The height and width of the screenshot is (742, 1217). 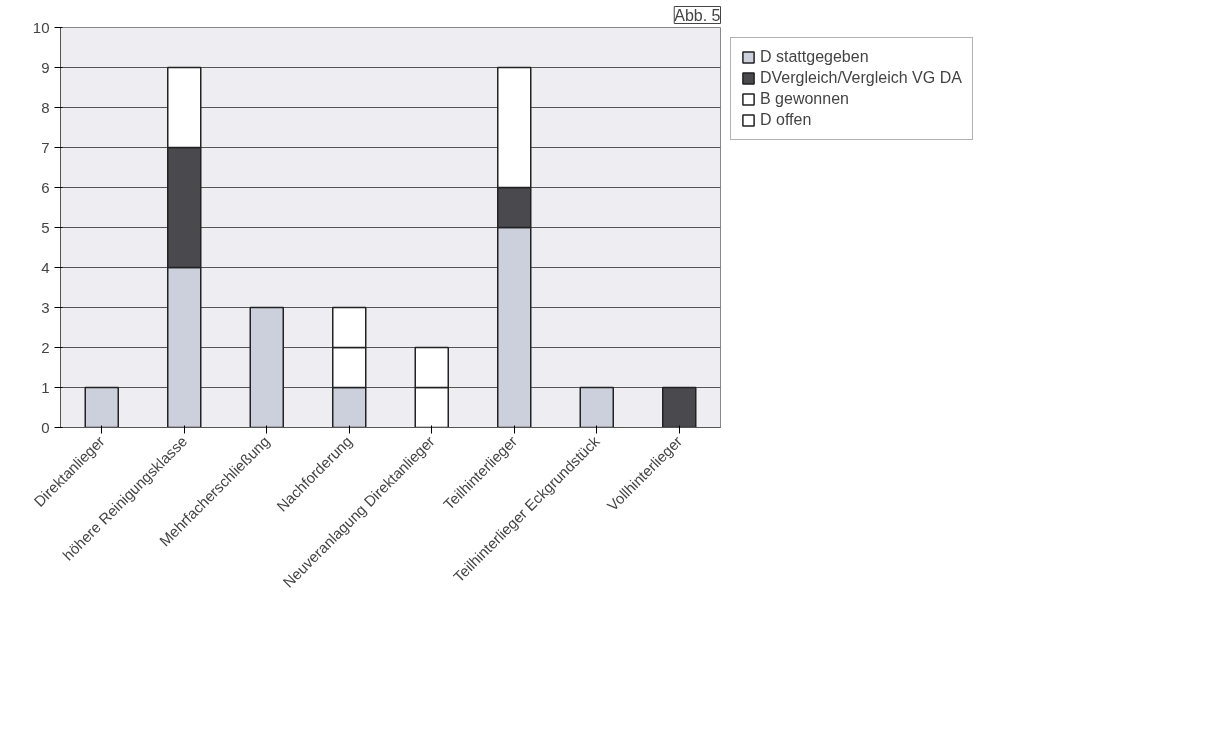 I want to click on y-tick-label: 6, so click(x=45, y=187).